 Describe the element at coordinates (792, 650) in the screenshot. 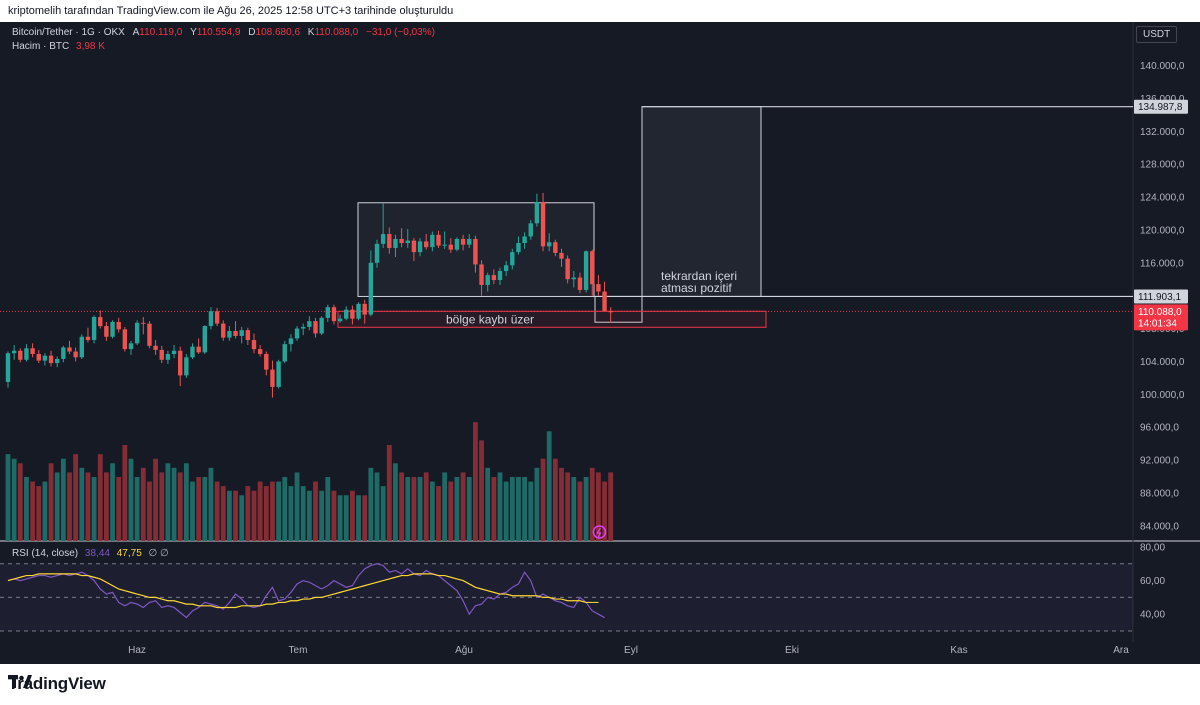

I see `time-tick-label: Eki` at that location.